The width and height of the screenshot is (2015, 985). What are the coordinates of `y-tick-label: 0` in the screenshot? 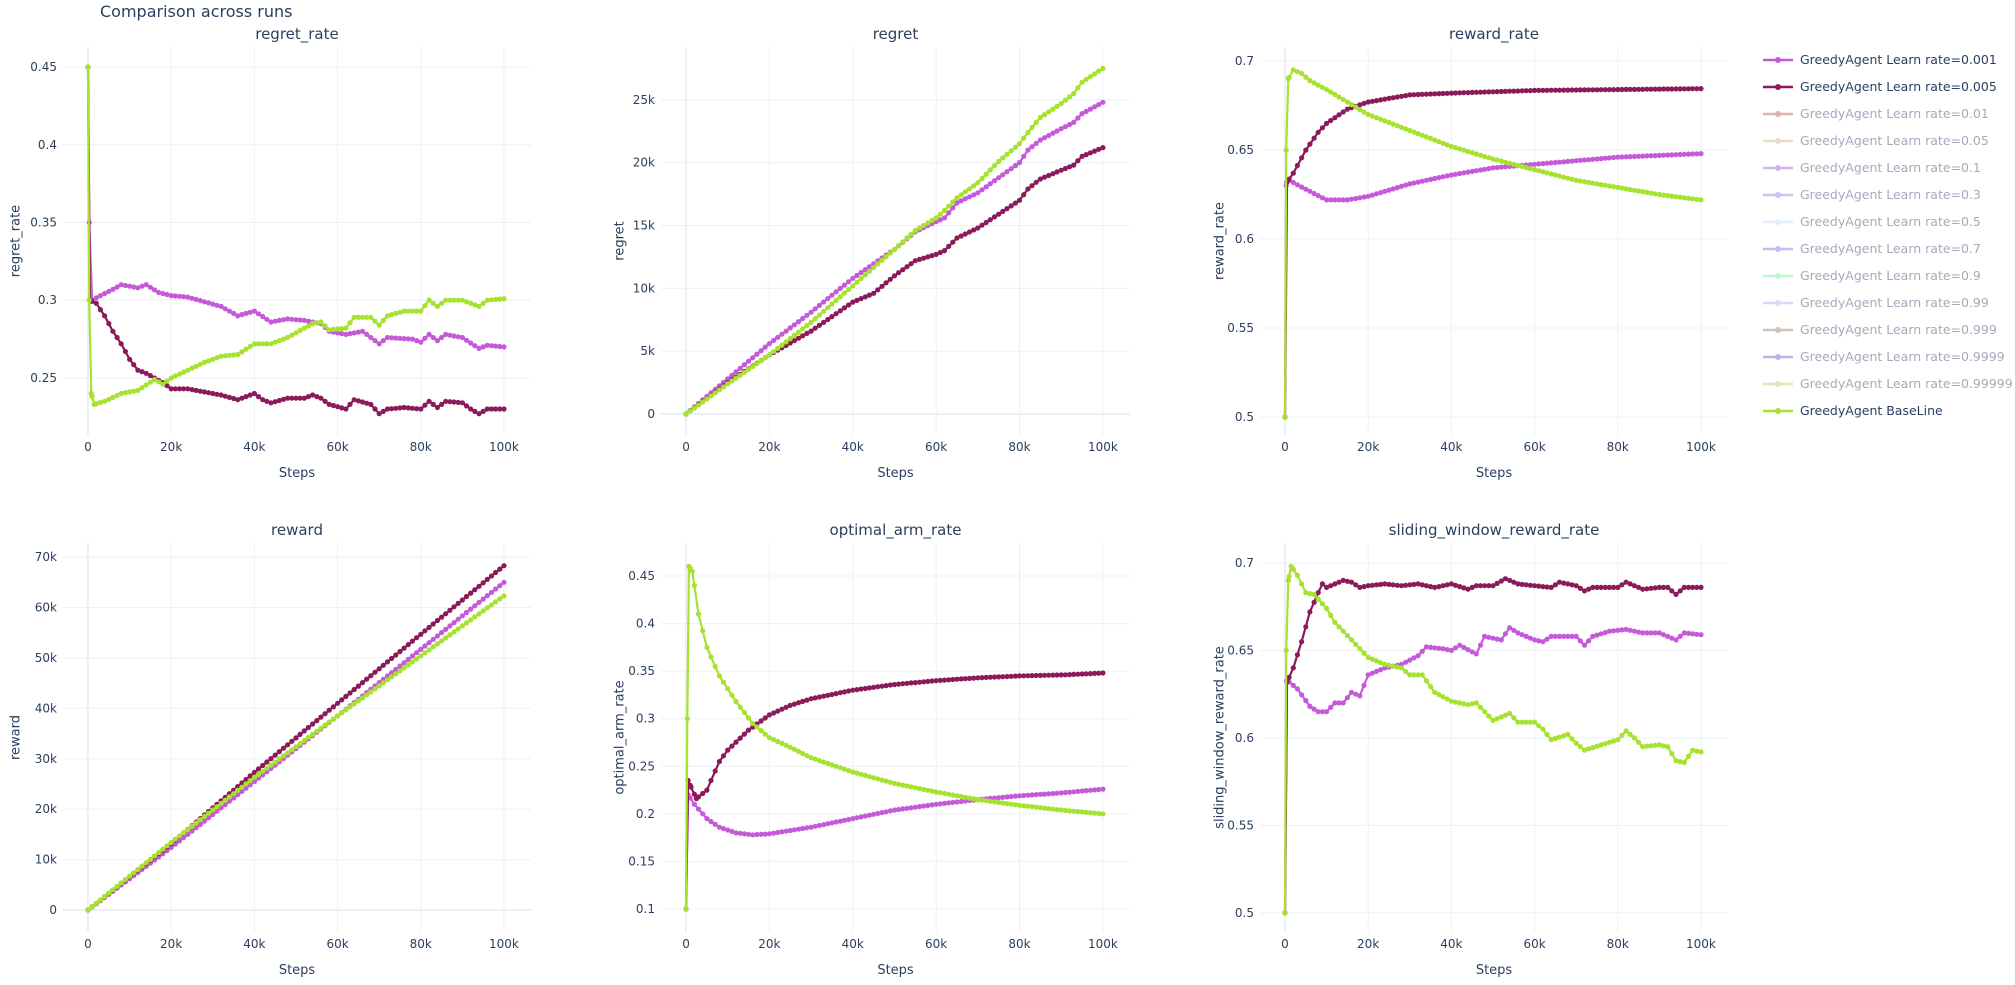 It's located at (53, 910).